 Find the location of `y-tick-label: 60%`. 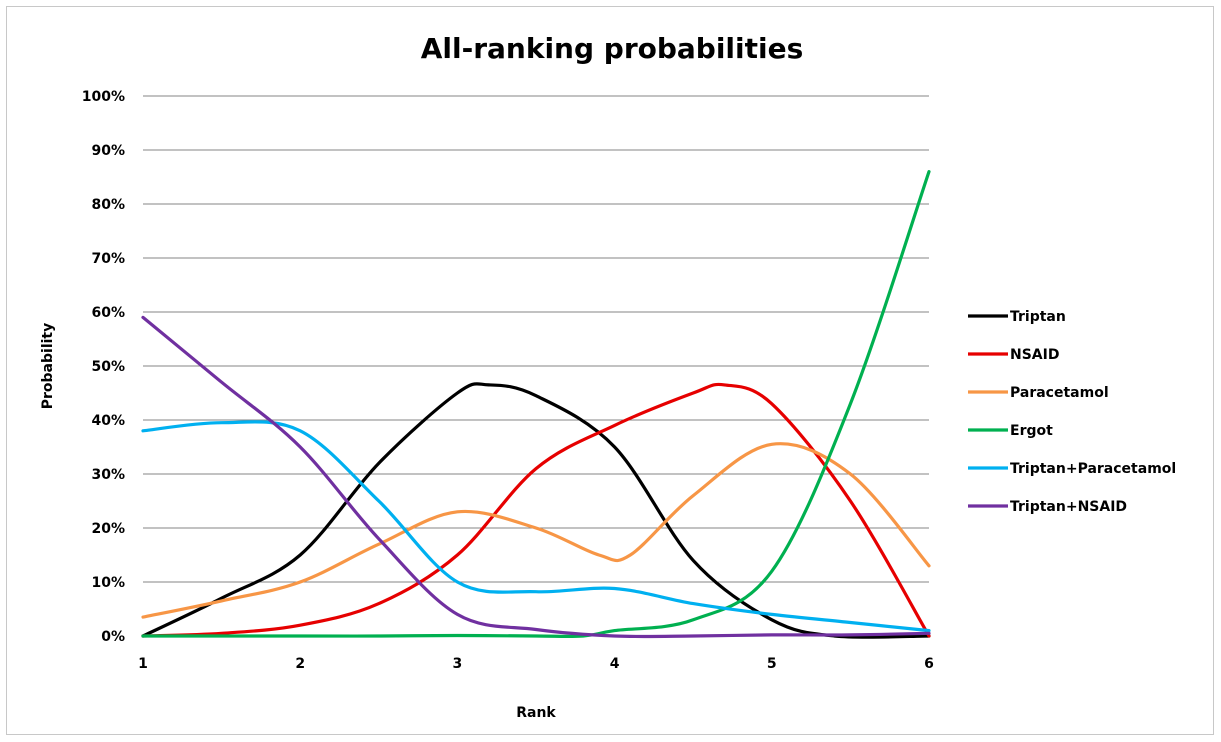

y-tick-label: 60% is located at coordinates (108, 313).